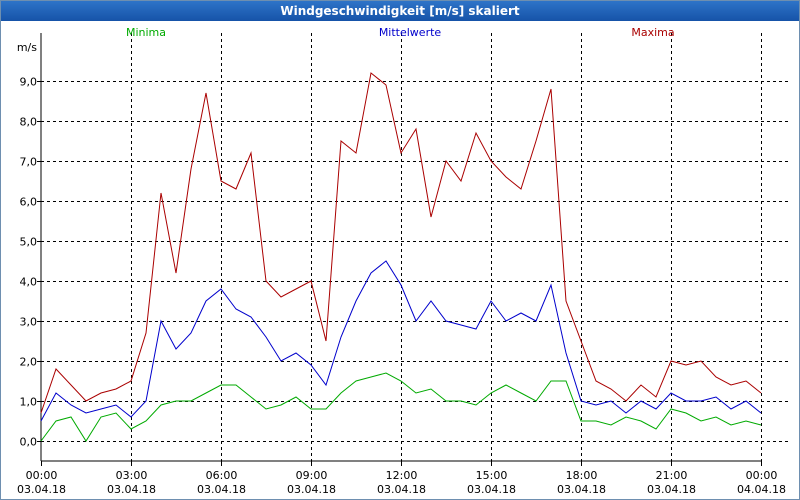 Image resolution: width=800 pixels, height=500 pixels. What do you see at coordinates (29, 242) in the screenshot?
I see `y-tick-label: 5,0` at bounding box center [29, 242].